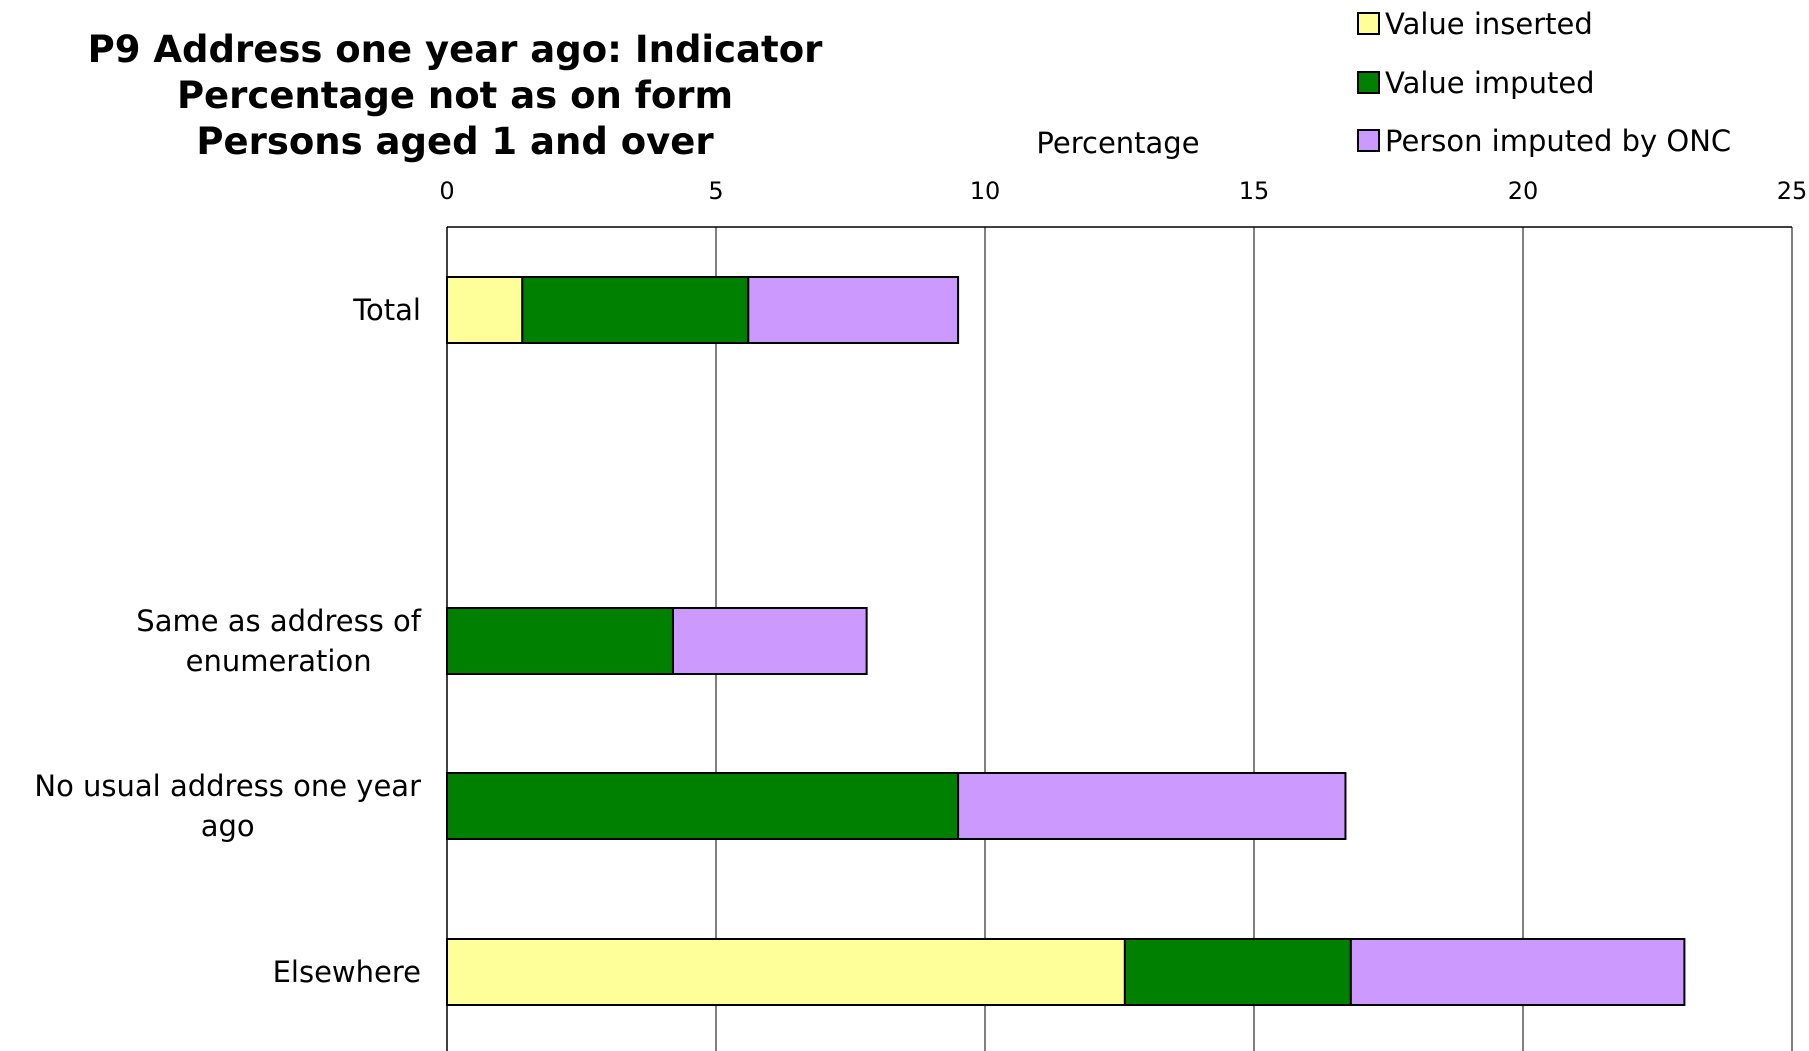  What do you see at coordinates (386, 310) in the screenshot?
I see `category-label: Total` at bounding box center [386, 310].